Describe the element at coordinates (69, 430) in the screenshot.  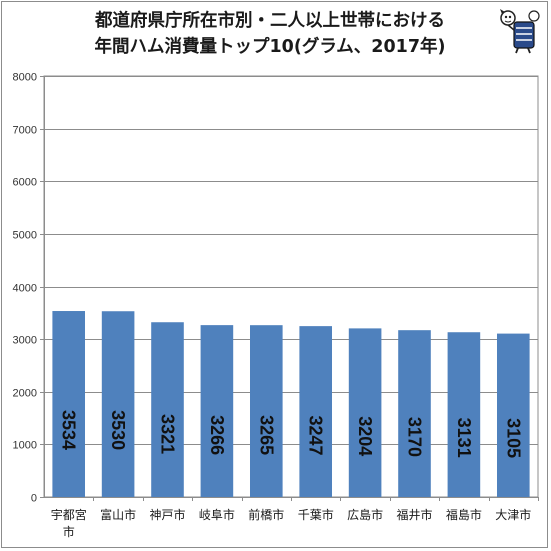
I see `data-label-0: 3534` at that location.